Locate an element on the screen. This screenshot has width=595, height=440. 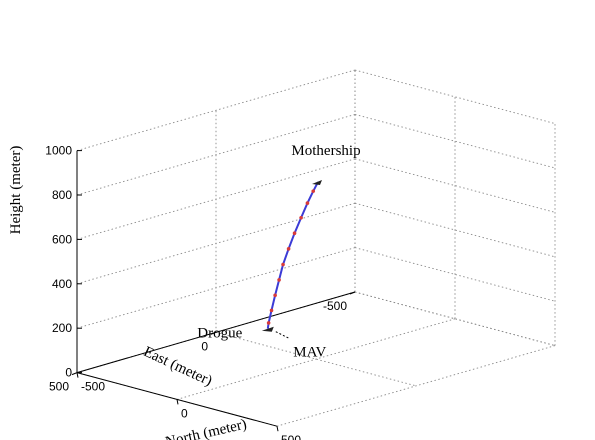
height-tick-label: 0 is located at coordinates (68, 373).